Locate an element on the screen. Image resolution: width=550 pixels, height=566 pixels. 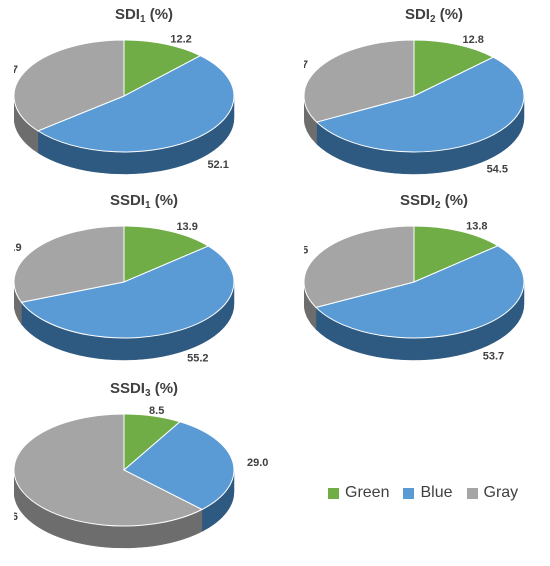
chart-title: SSDI2 (%) is located at coordinates (434, 201).